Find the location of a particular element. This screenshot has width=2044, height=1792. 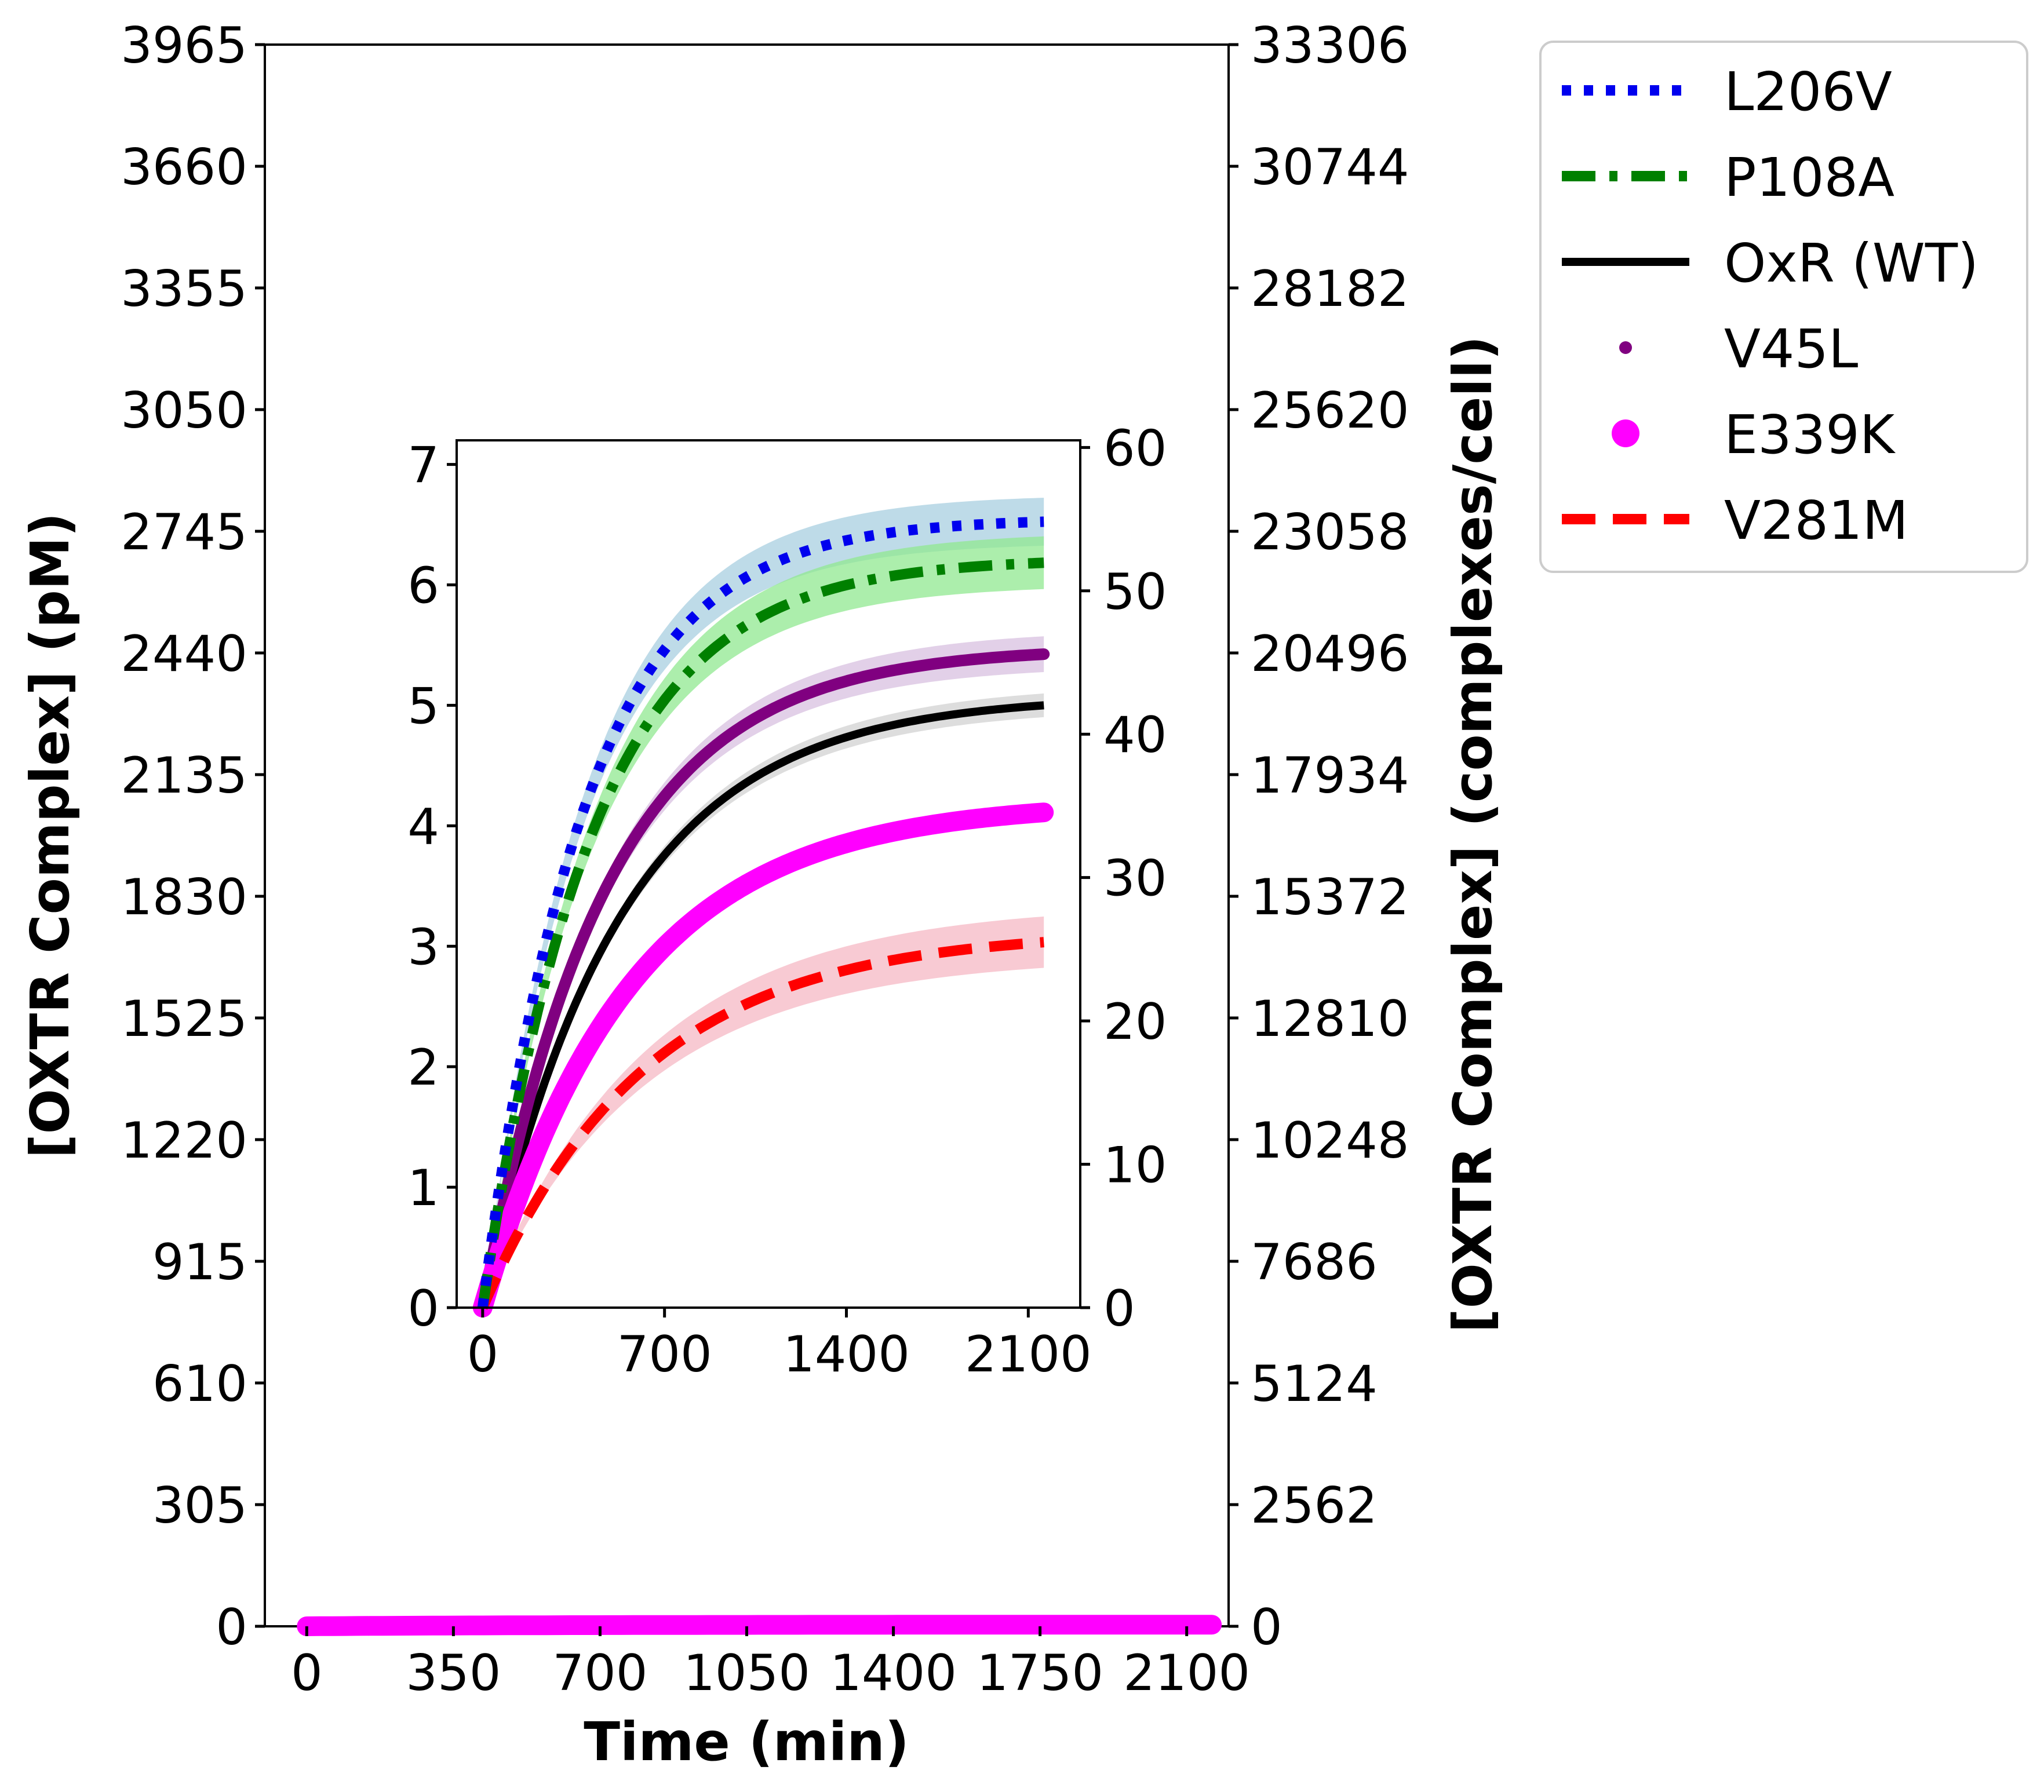

inset-left-tick-label: 3 is located at coordinates (423, 947).